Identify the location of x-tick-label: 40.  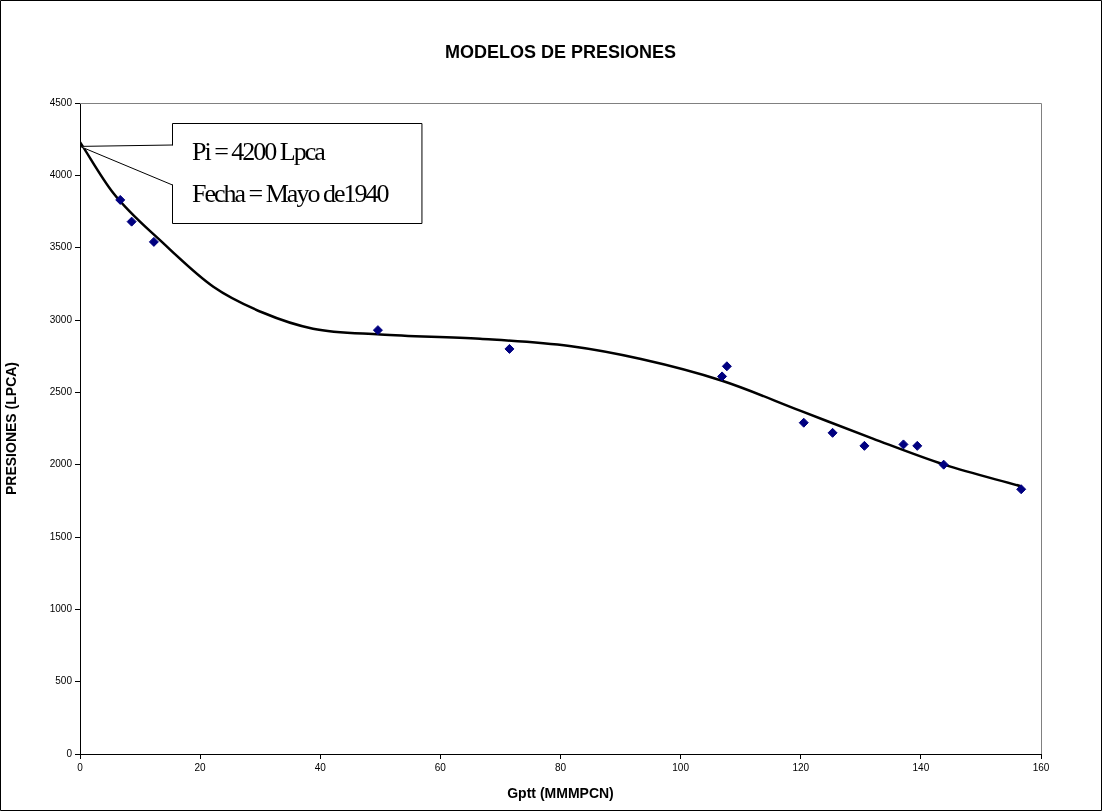
(320, 767).